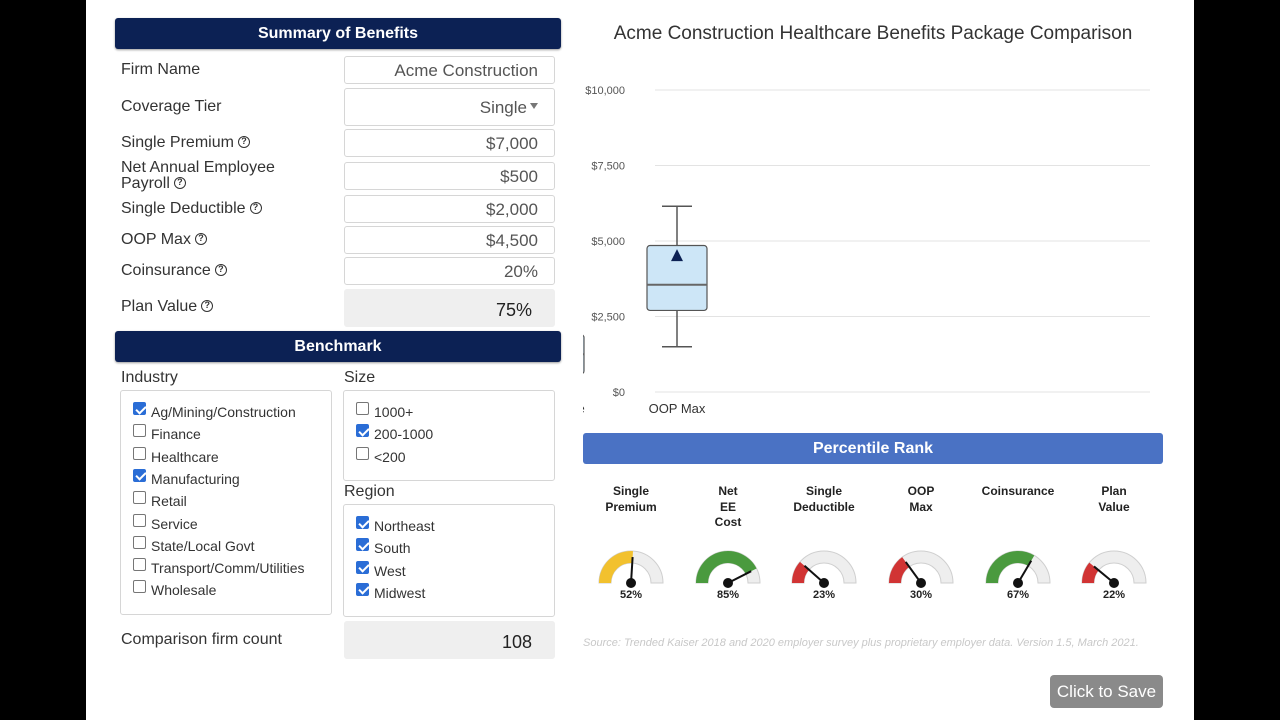 The width and height of the screenshot is (1280, 720). Describe the element at coordinates (164, 240) in the screenshot. I see `oop-max-label: OOP Max?` at that location.